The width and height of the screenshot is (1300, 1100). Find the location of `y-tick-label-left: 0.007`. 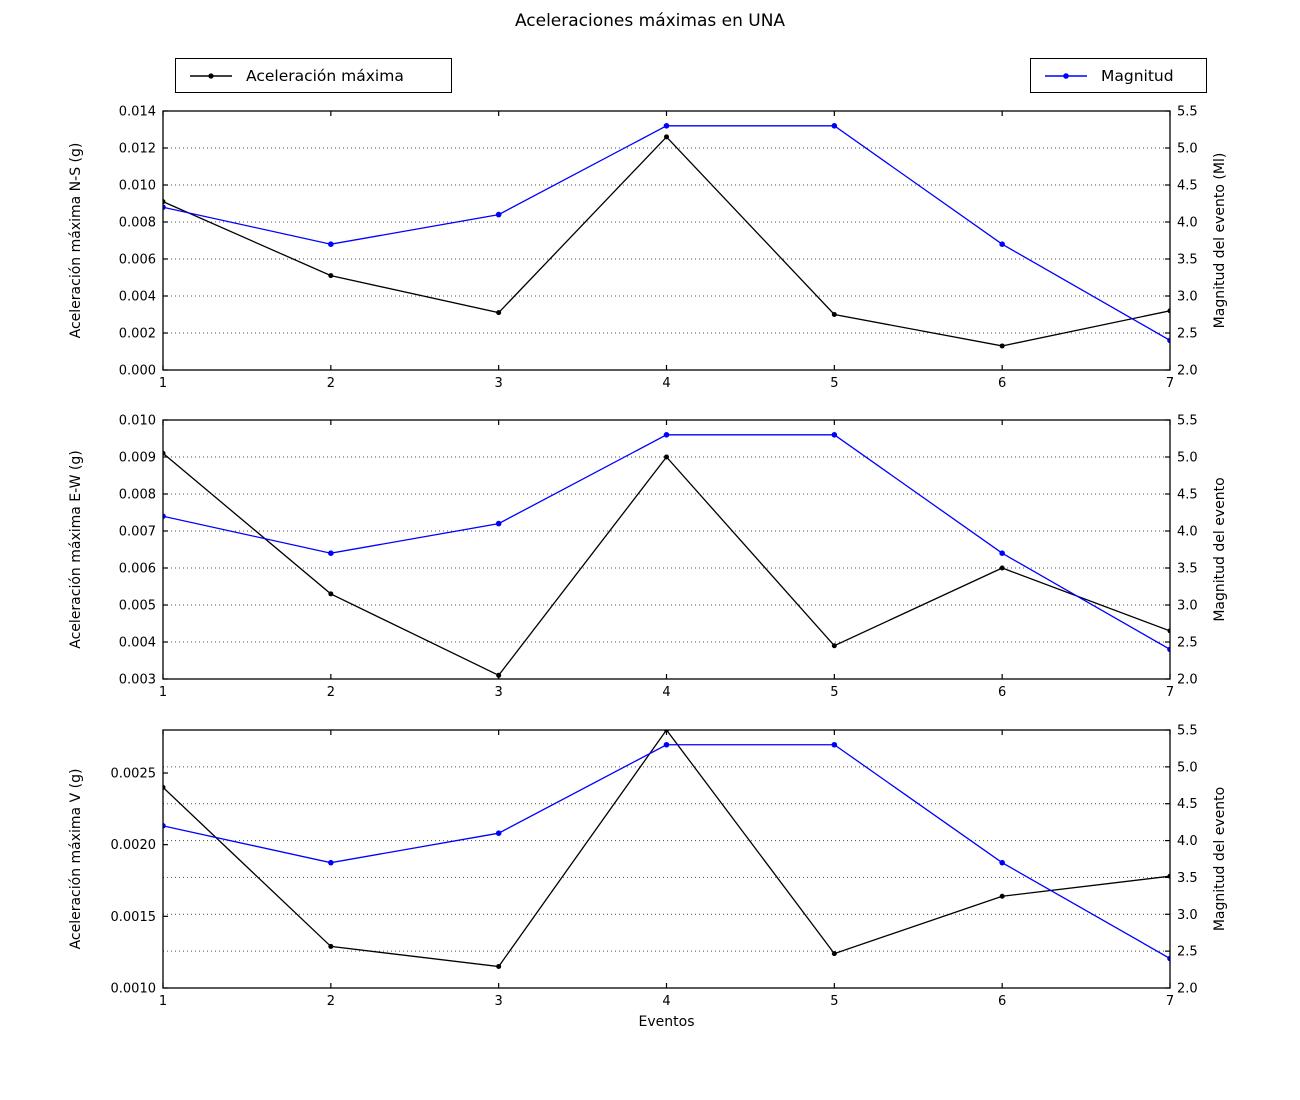

y-tick-label-left: 0.007 is located at coordinates (137, 532).